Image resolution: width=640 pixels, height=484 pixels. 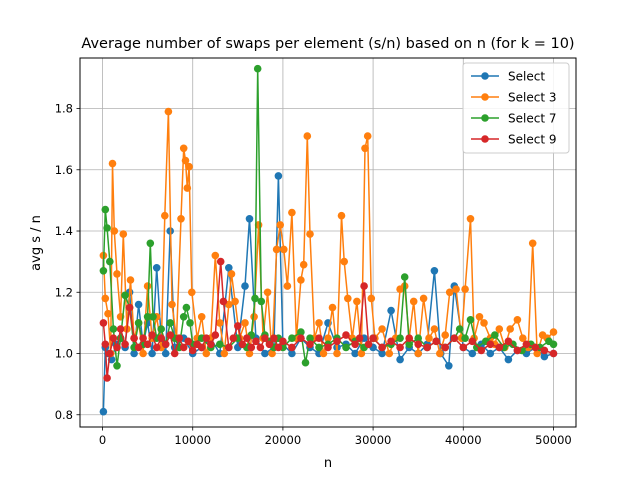 What do you see at coordinates (102, 440) in the screenshot?
I see `x-tick-label: 0` at bounding box center [102, 440].